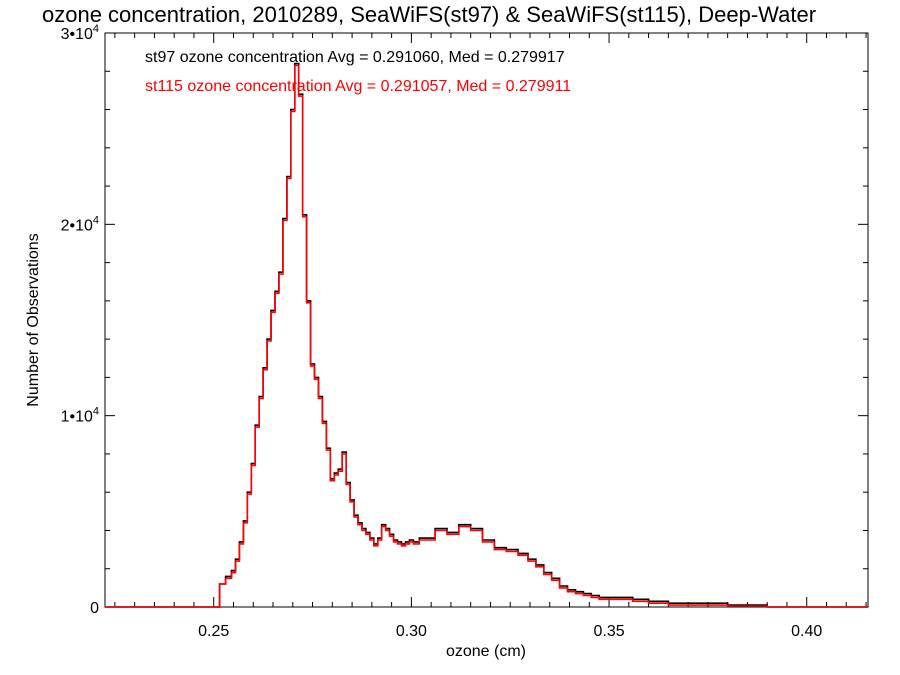  I want to click on y-axis-label: Number of Observations, so click(33, 319).